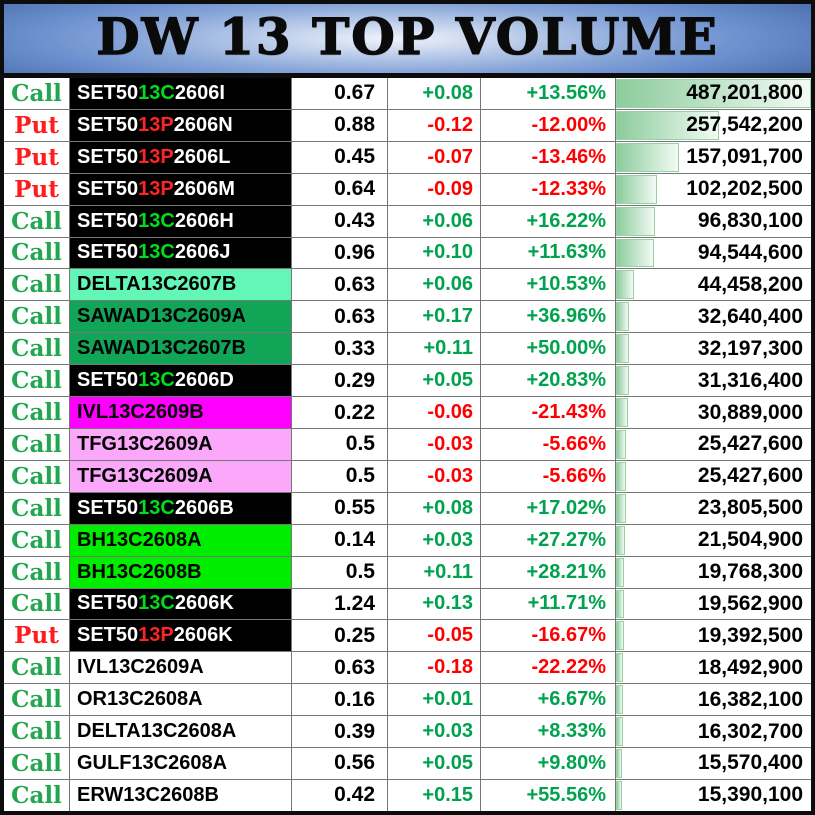 This screenshot has width=815, height=815. What do you see at coordinates (548, 253) in the screenshot?
I see `percent-change: +11.63%` at bounding box center [548, 253].